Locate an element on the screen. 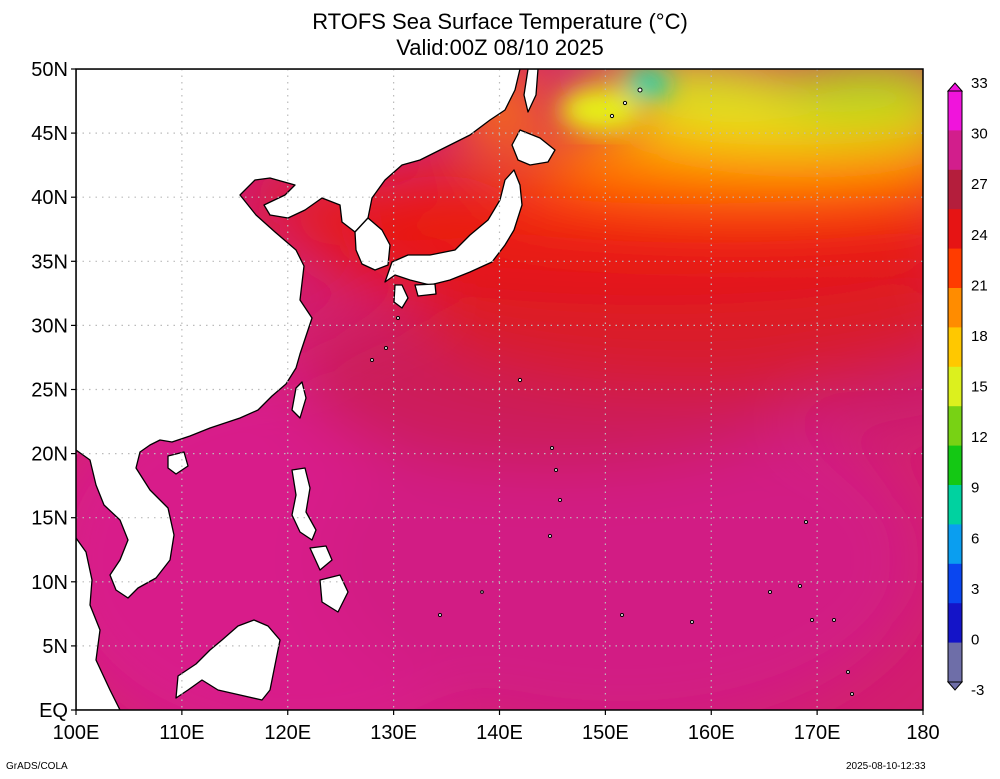  colorbar-max-arrow is located at coordinates (955, 87).